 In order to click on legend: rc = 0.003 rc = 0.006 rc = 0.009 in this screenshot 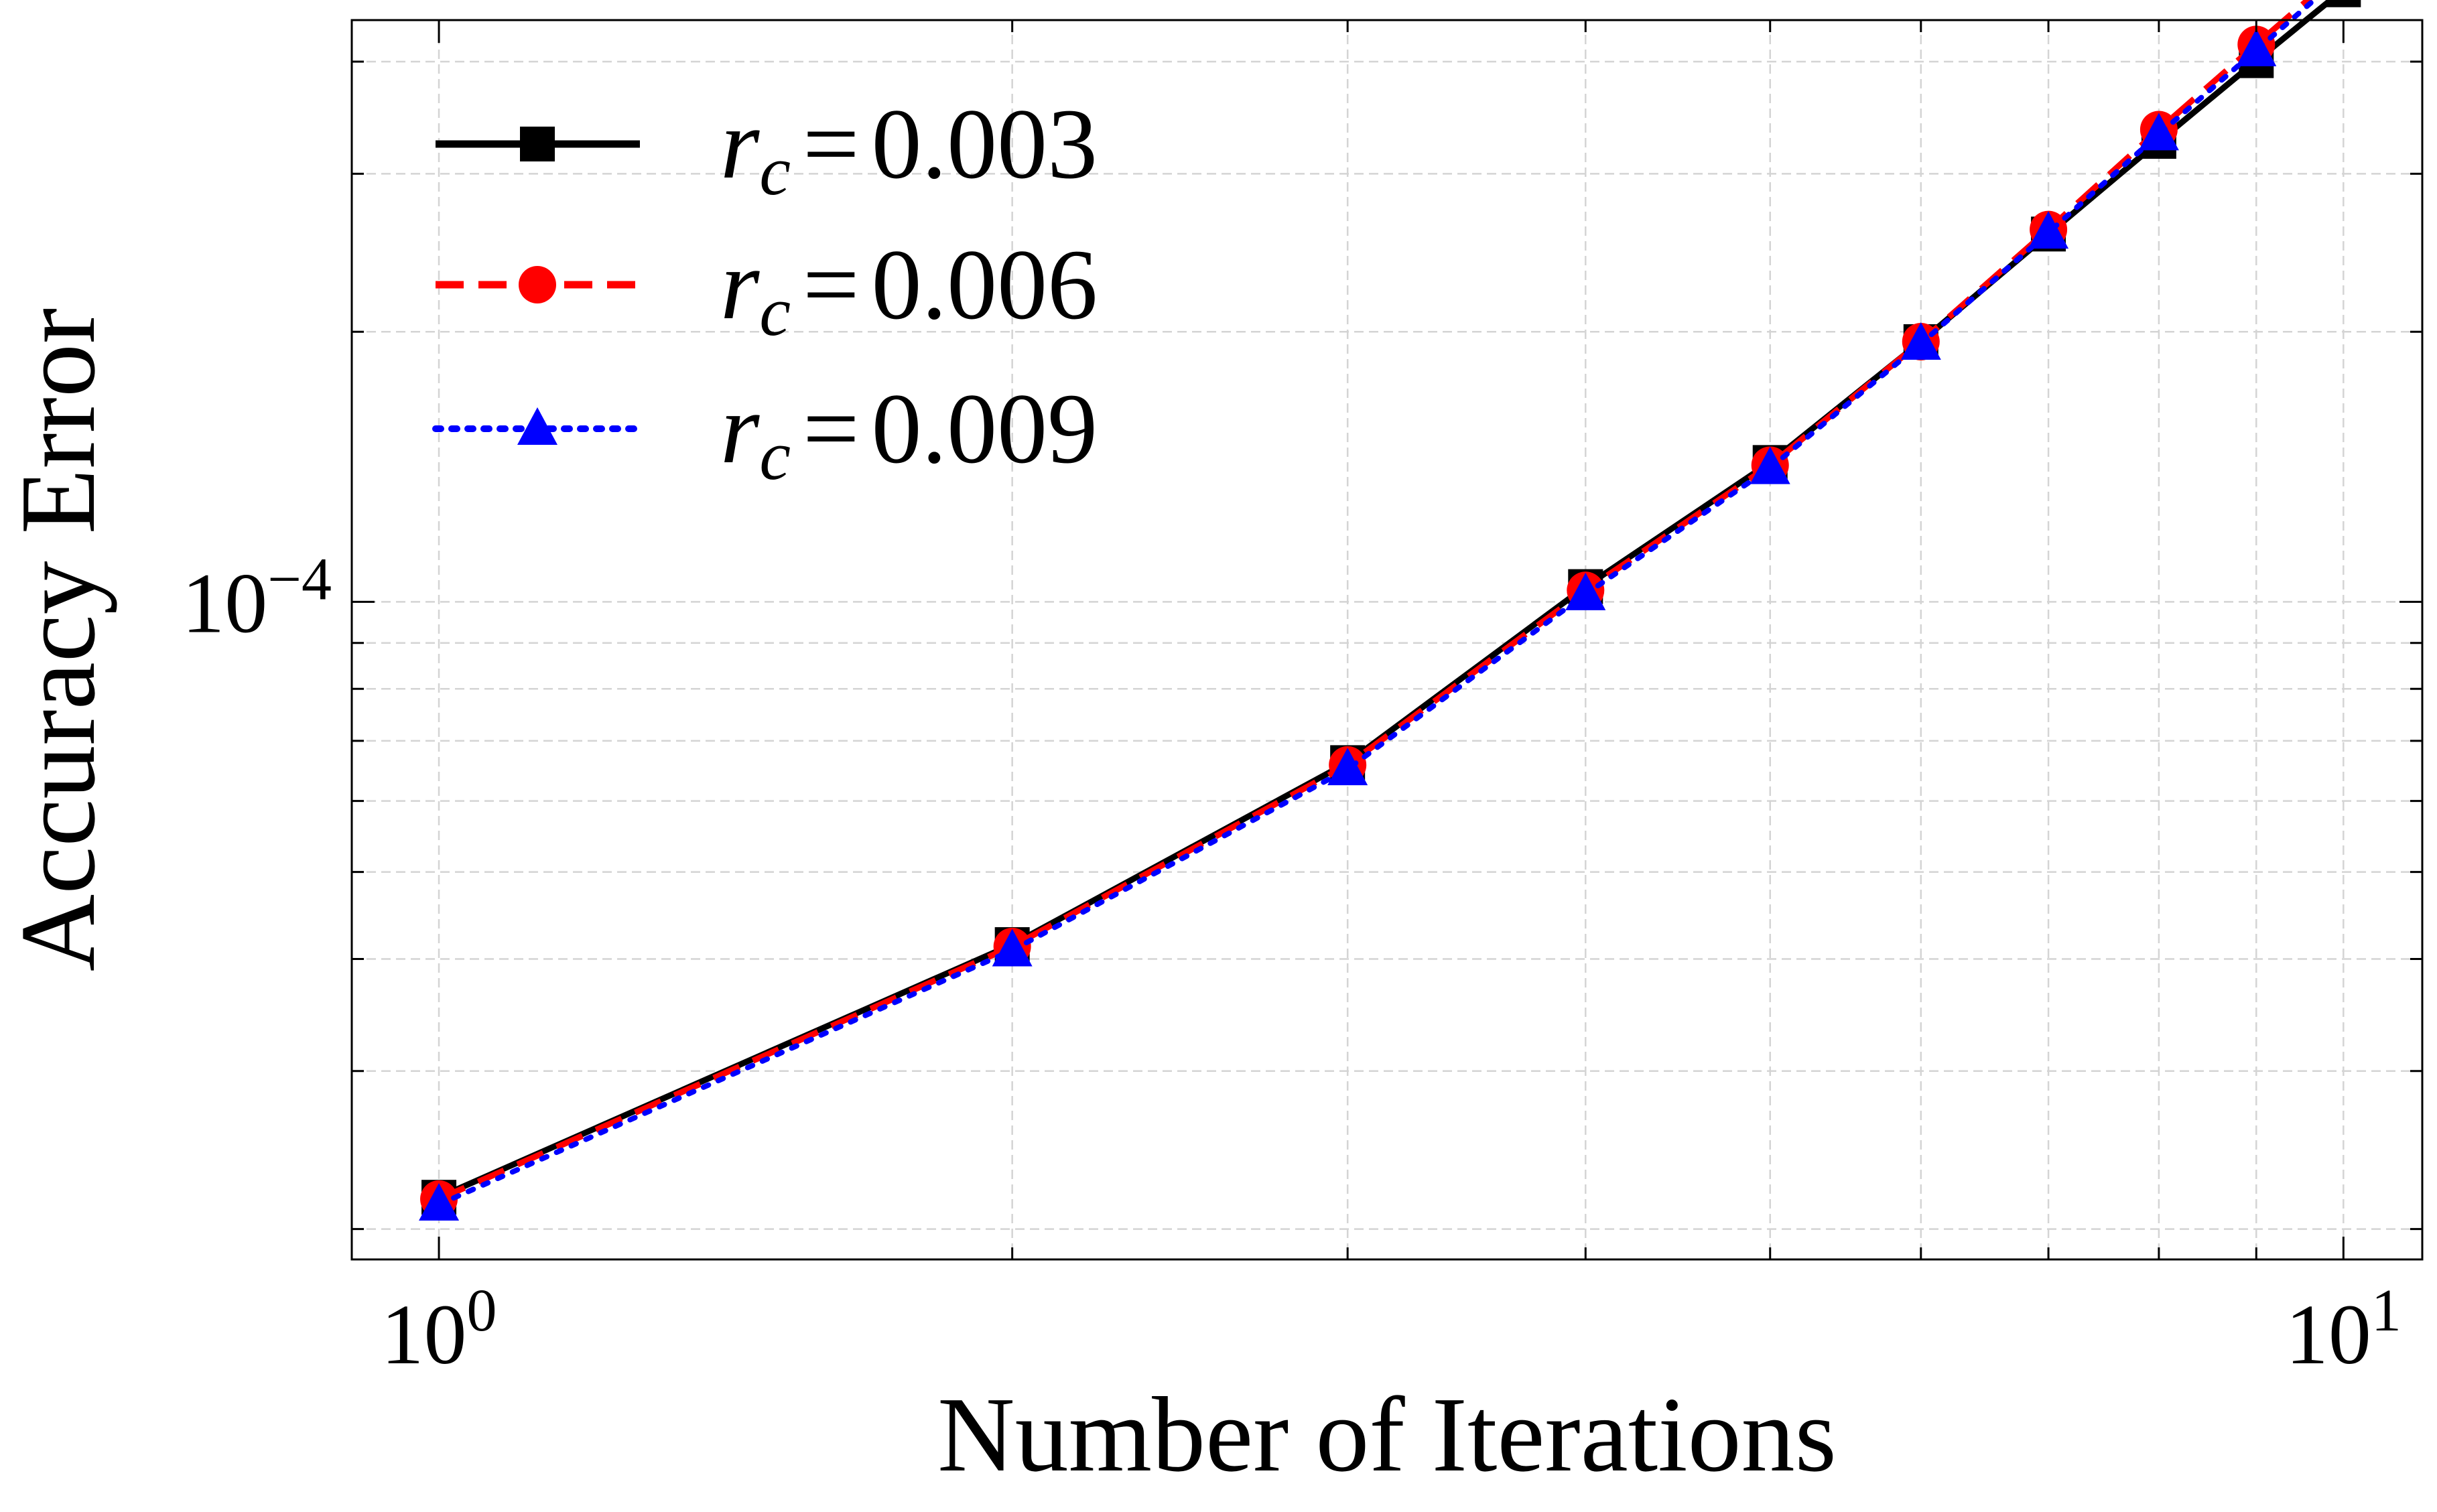, I will do `click(765, 291)`.